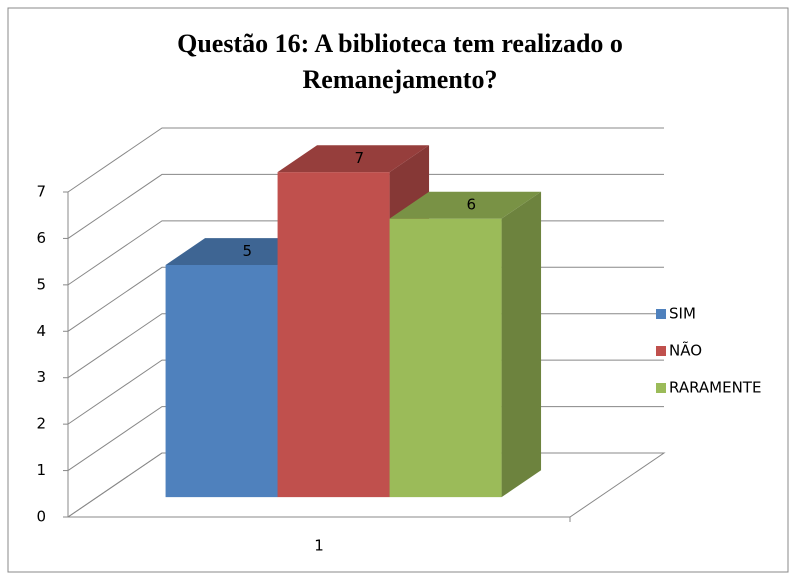  Describe the element at coordinates (41, 517) in the screenshot. I see `y-tick-label: 0` at that location.